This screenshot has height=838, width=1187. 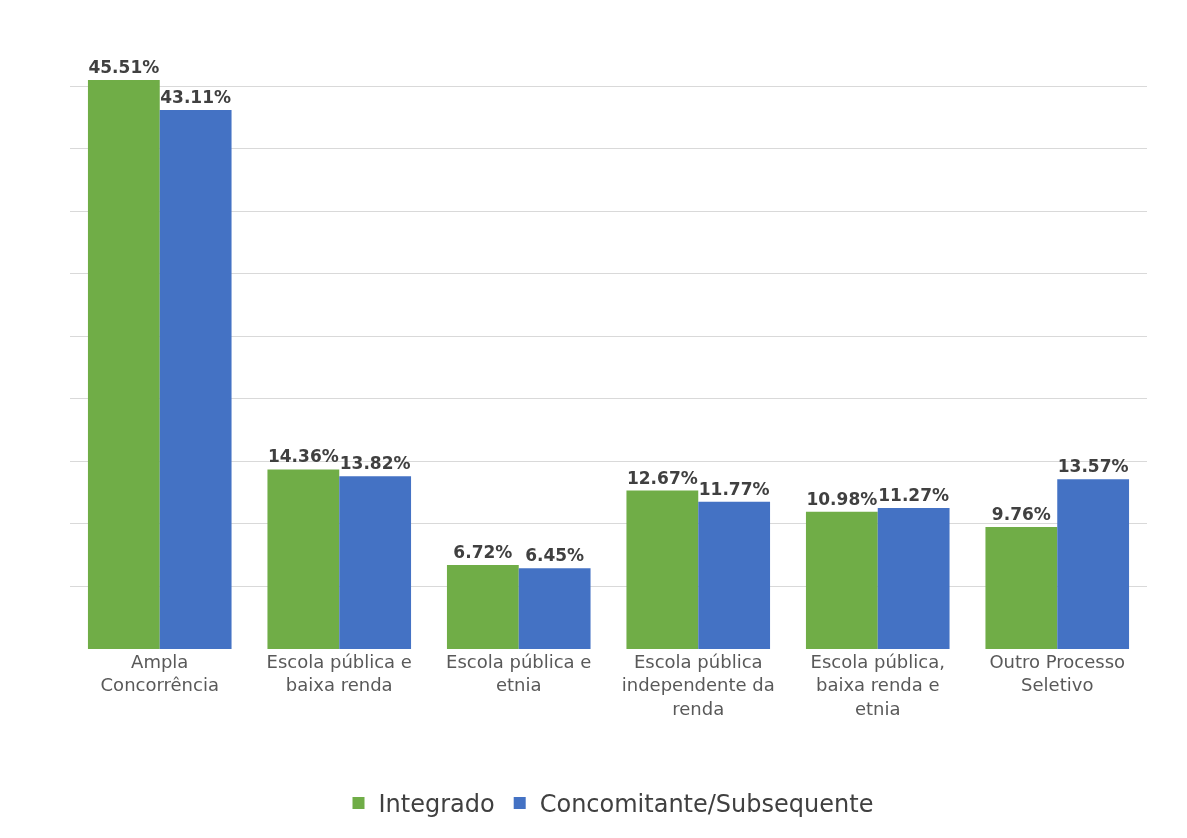 I want to click on data-label: 11.77%, so click(x=734, y=488).